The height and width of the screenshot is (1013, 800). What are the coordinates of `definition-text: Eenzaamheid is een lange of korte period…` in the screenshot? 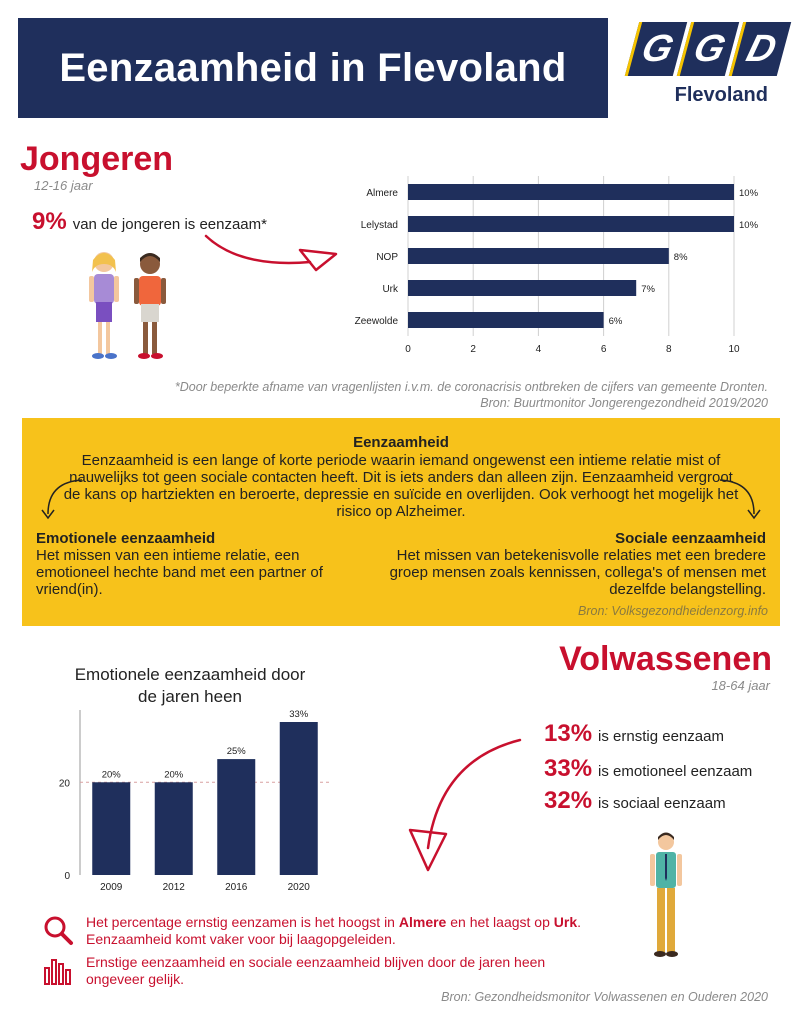 It's located at (401, 486).